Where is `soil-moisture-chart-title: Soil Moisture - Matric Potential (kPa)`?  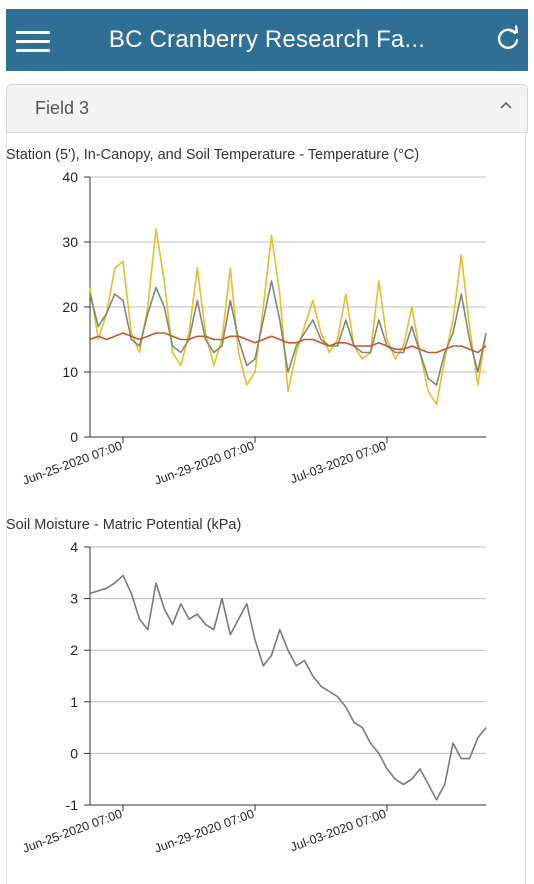 soil-moisture-chart-title: Soil Moisture - Matric Potential (kPa) is located at coordinates (124, 525).